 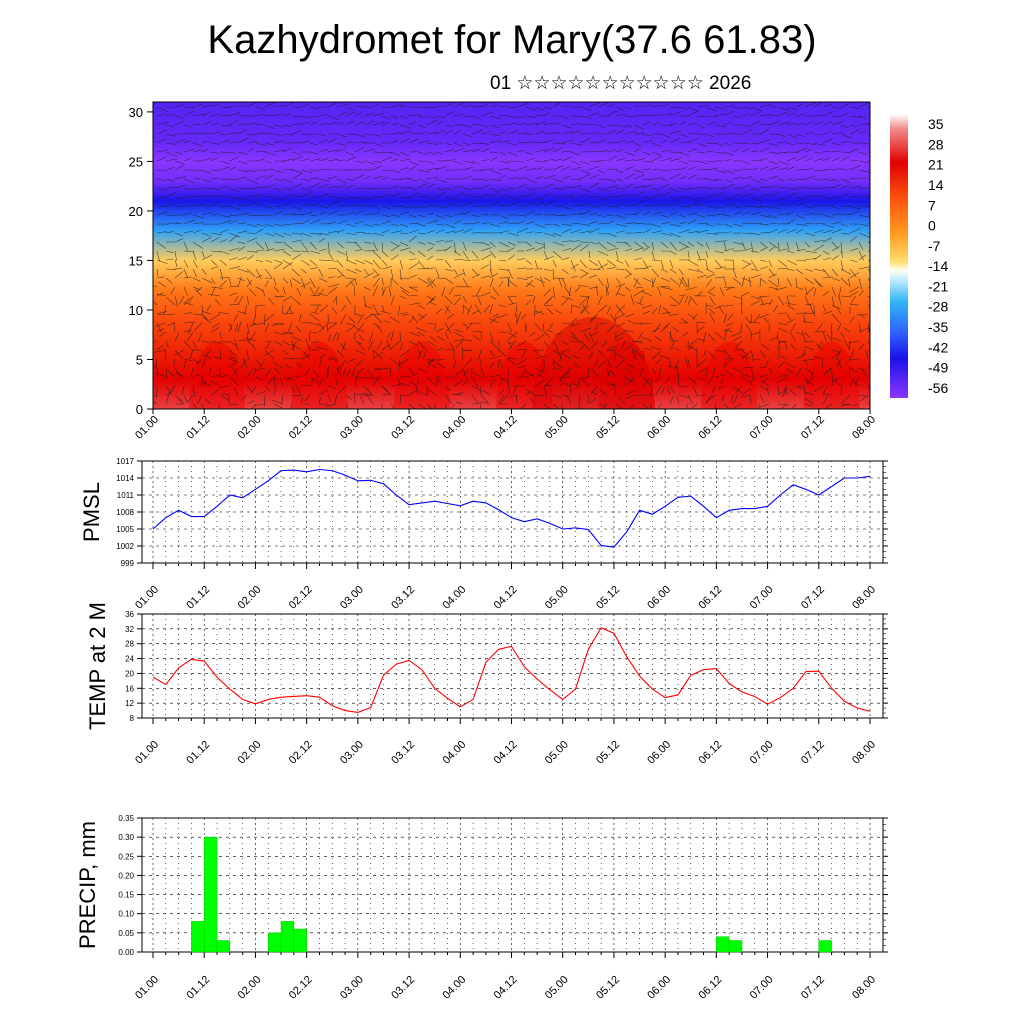 What do you see at coordinates (136, 260) in the screenshot?
I see `y-tick-label: 15` at bounding box center [136, 260].